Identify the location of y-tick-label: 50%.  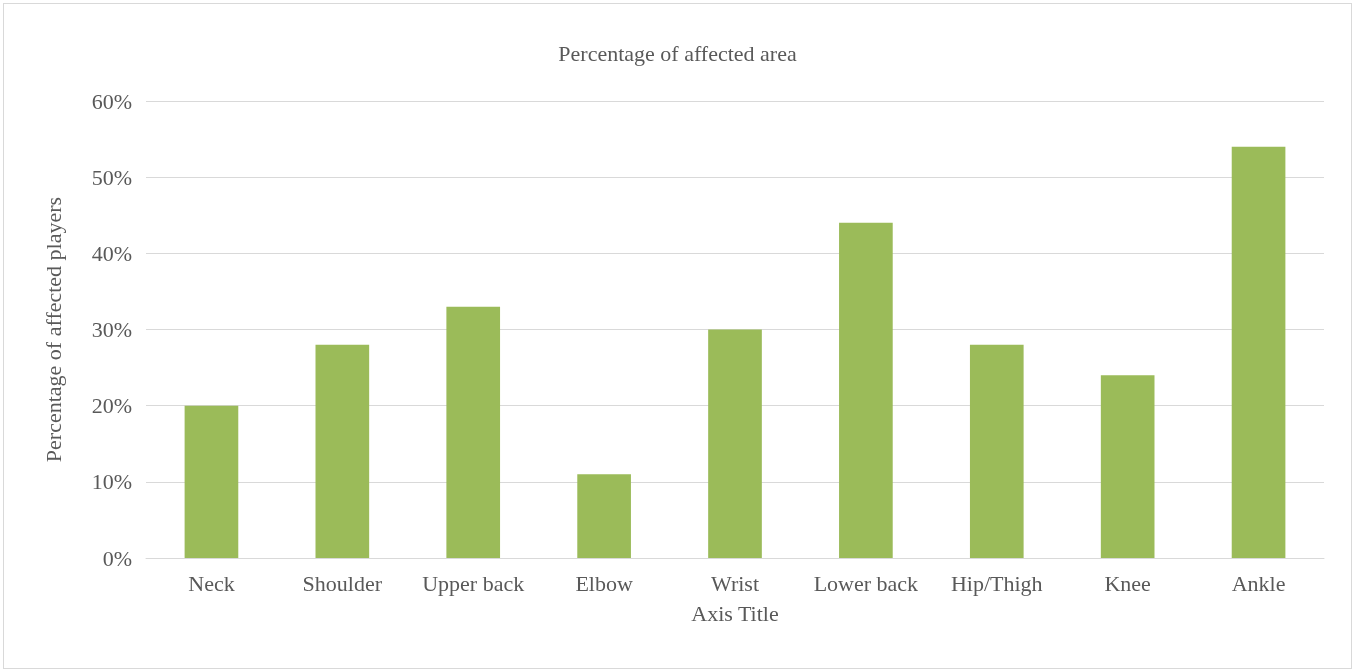
(111, 177).